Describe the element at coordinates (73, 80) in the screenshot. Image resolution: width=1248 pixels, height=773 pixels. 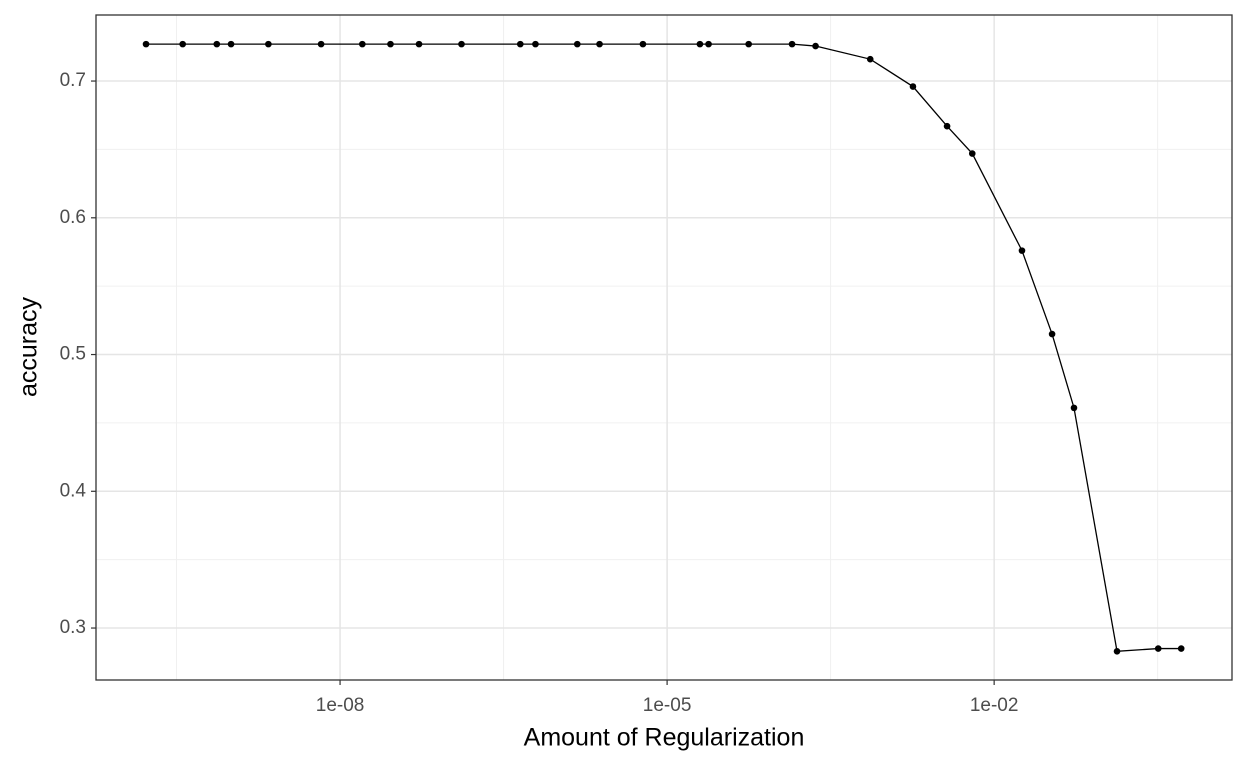
I see `y-tick-label: 0.7` at that location.